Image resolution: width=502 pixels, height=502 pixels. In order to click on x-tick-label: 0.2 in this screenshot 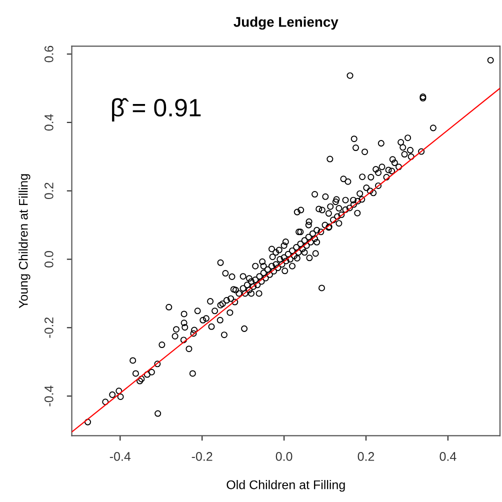, I will do `click(366, 456)`.